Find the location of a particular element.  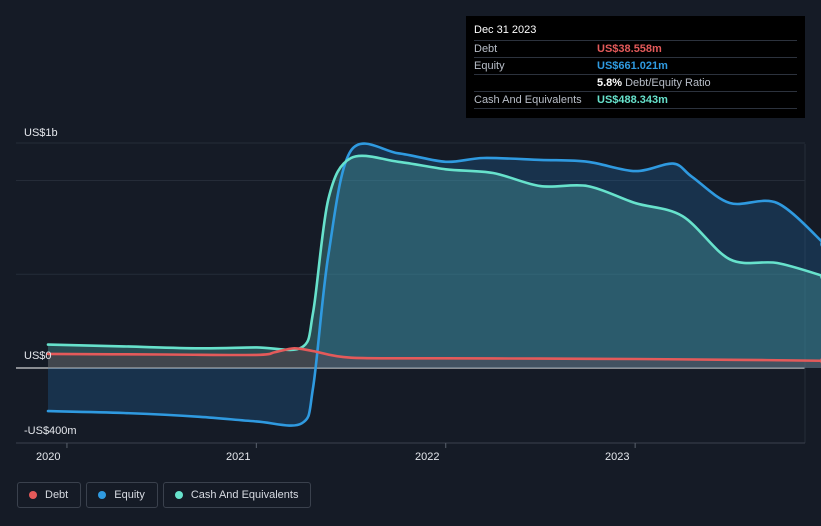

legend-item-debt: Debt is located at coordinates (49, 495).